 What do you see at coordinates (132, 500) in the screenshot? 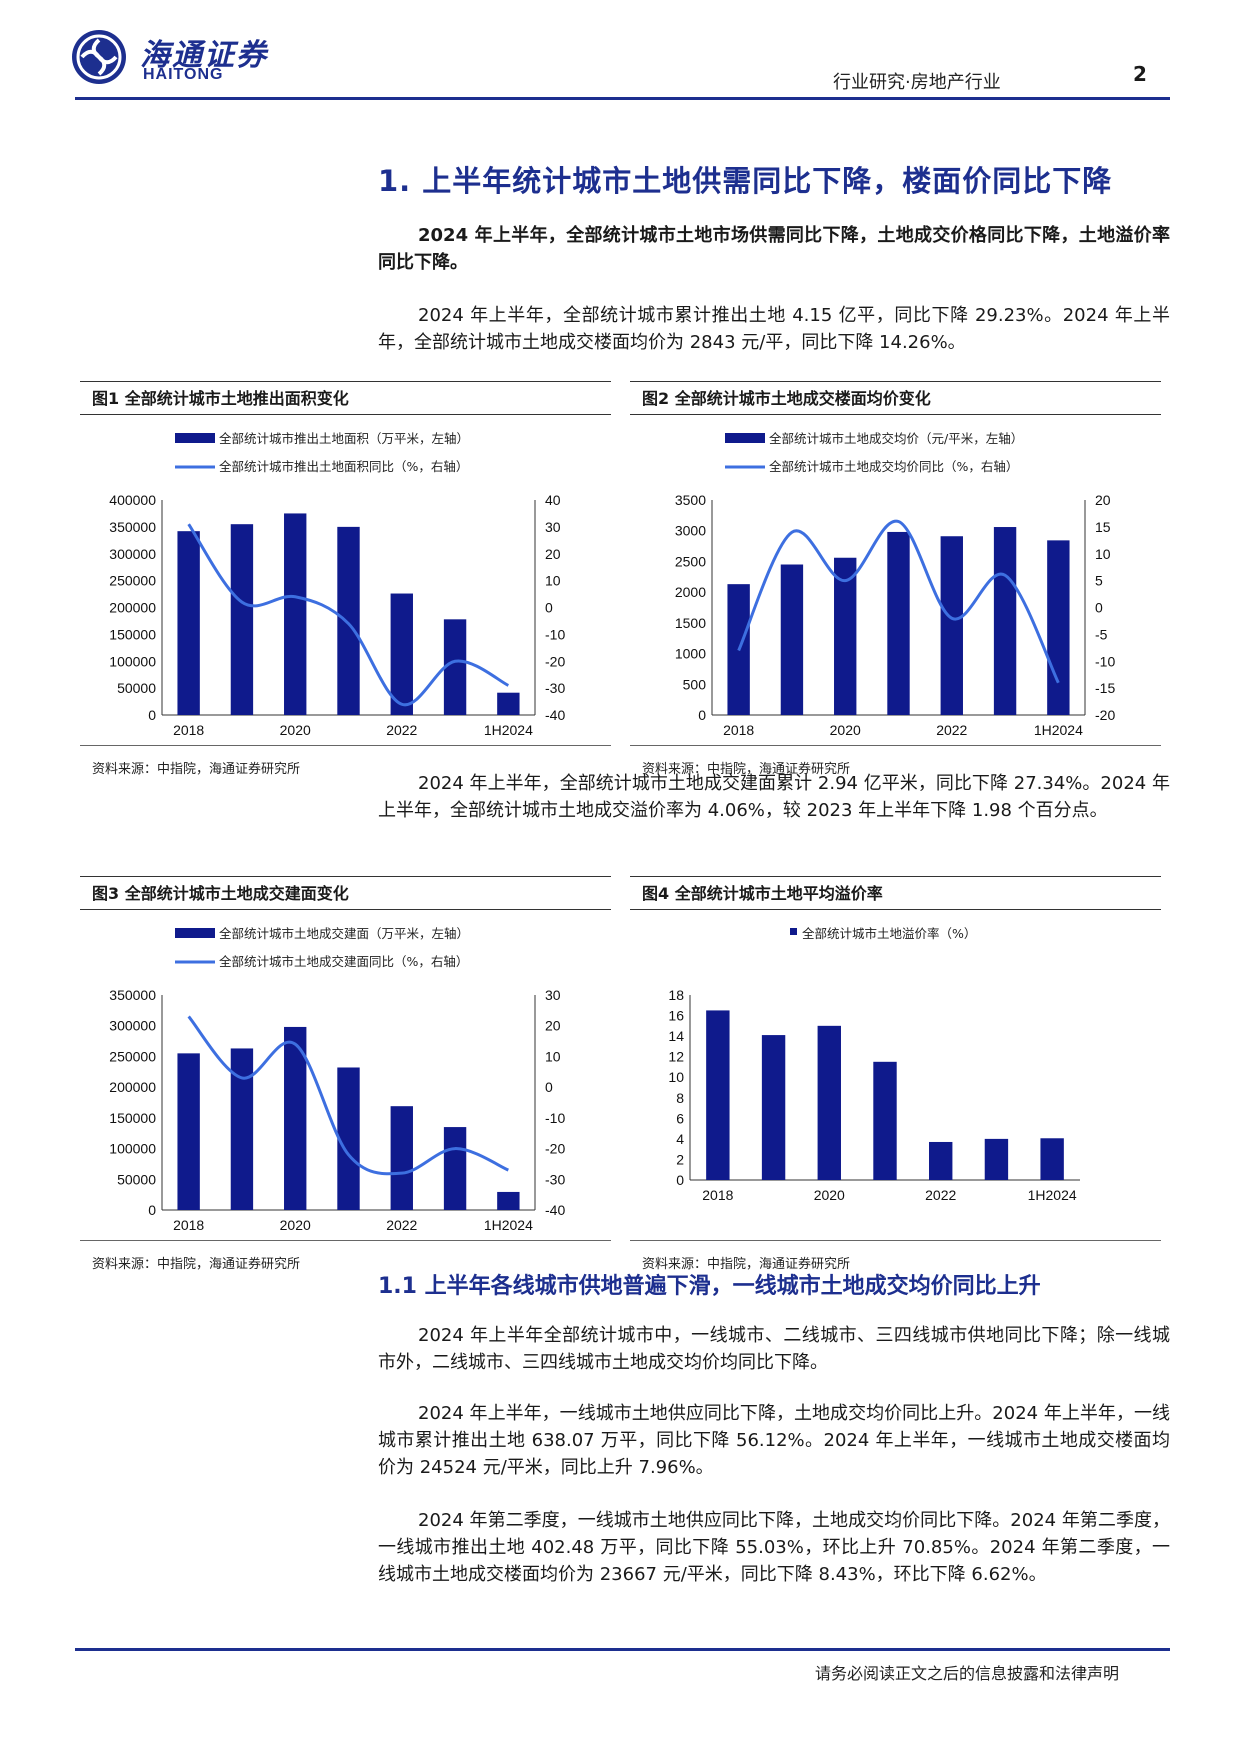
I see `y-left-tick-label: 400000` at bounding box center [132, 500].